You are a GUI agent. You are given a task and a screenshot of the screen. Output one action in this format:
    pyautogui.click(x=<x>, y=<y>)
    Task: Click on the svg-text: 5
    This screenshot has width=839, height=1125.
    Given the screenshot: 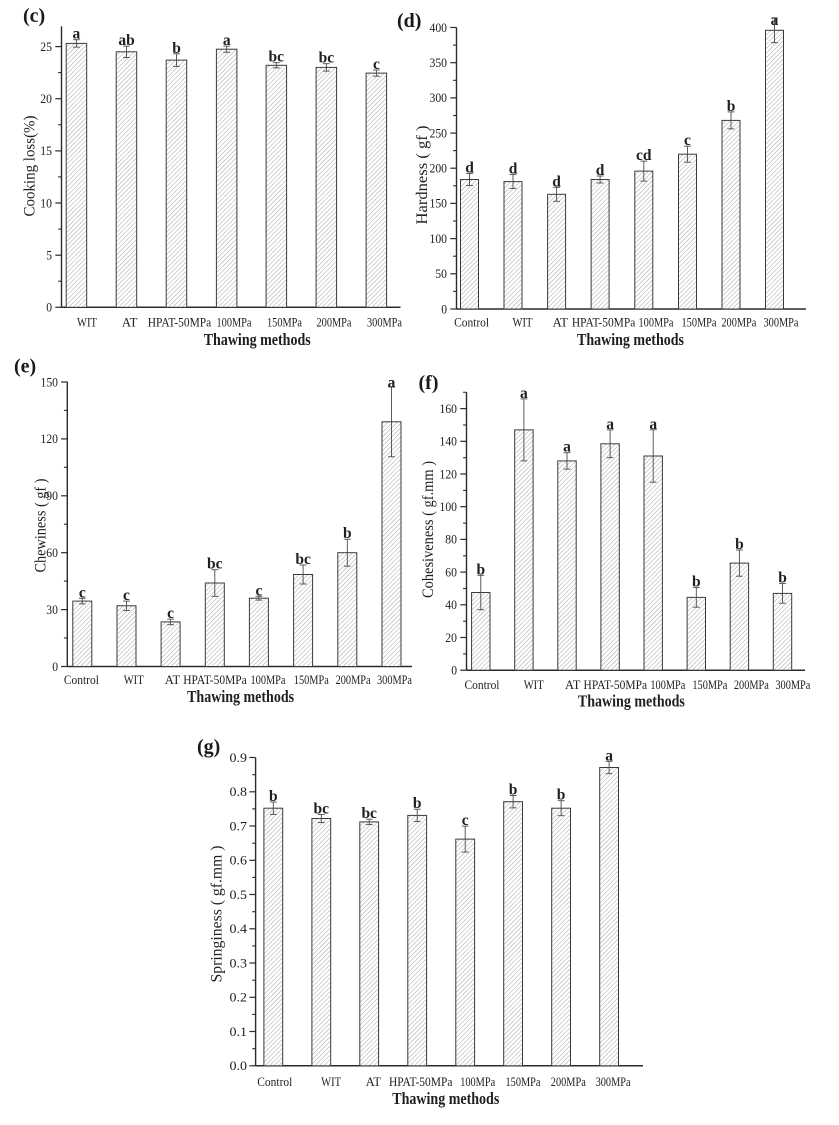 What is the action you would take?
    pyautogui.click(x=49, y=255)
    